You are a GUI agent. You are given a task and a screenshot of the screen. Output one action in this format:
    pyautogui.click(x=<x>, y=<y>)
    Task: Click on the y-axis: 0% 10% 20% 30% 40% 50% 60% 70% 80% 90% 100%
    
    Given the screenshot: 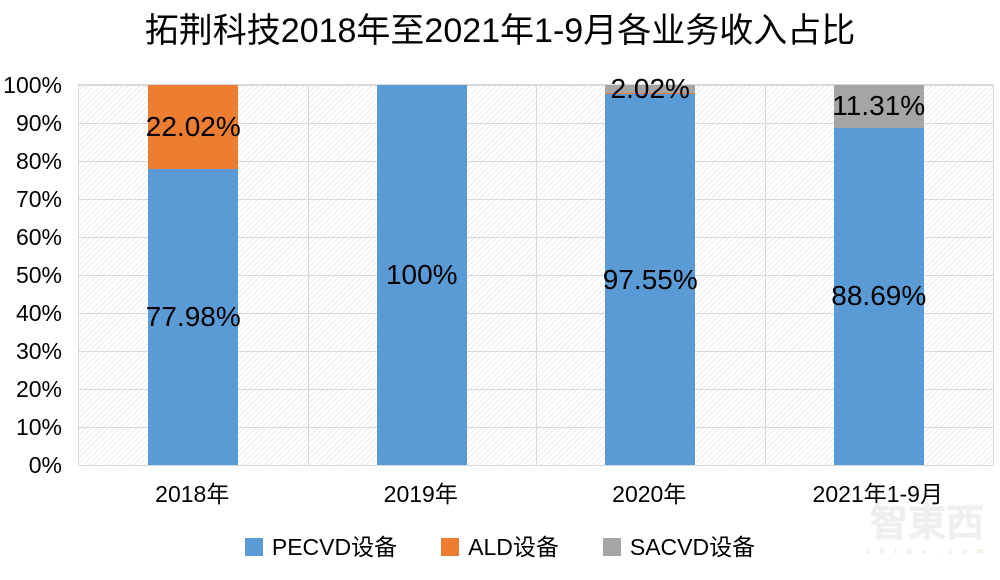 What is the action you would take?
    pyautogui.click(x=31, y=275)
    